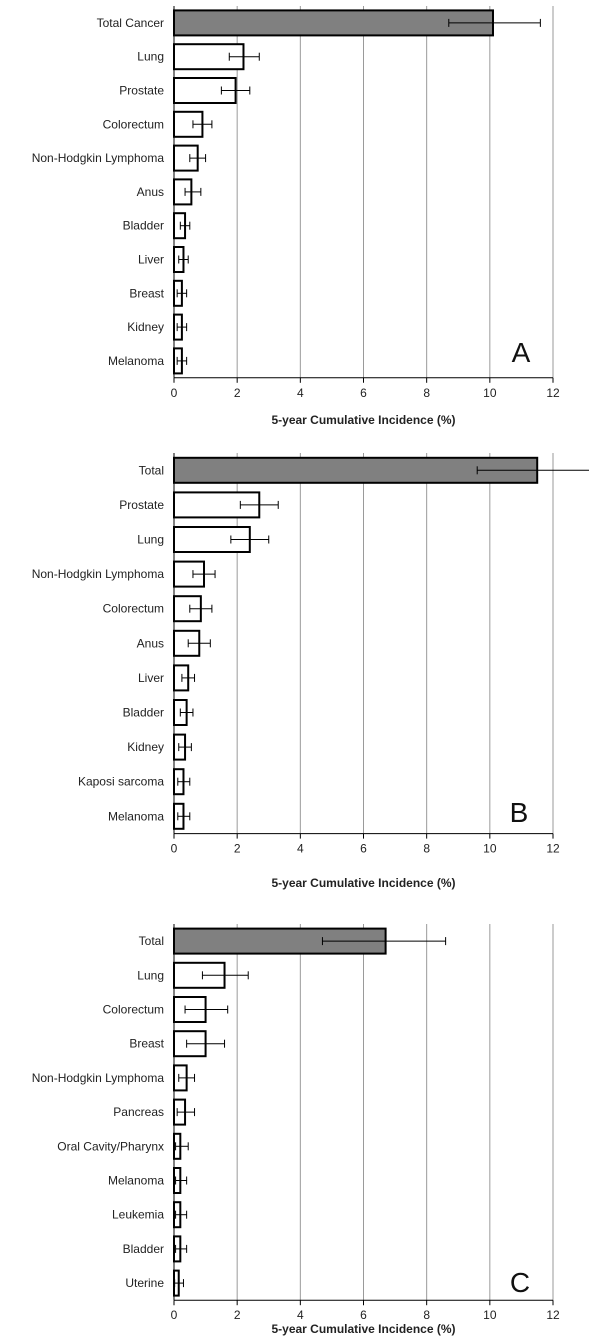 Image resolution: width=589 pixels, height=1343 pixels. Describe the element at coordinates (519, 812) in the screenshot. I see `panel-label: B` at that location.